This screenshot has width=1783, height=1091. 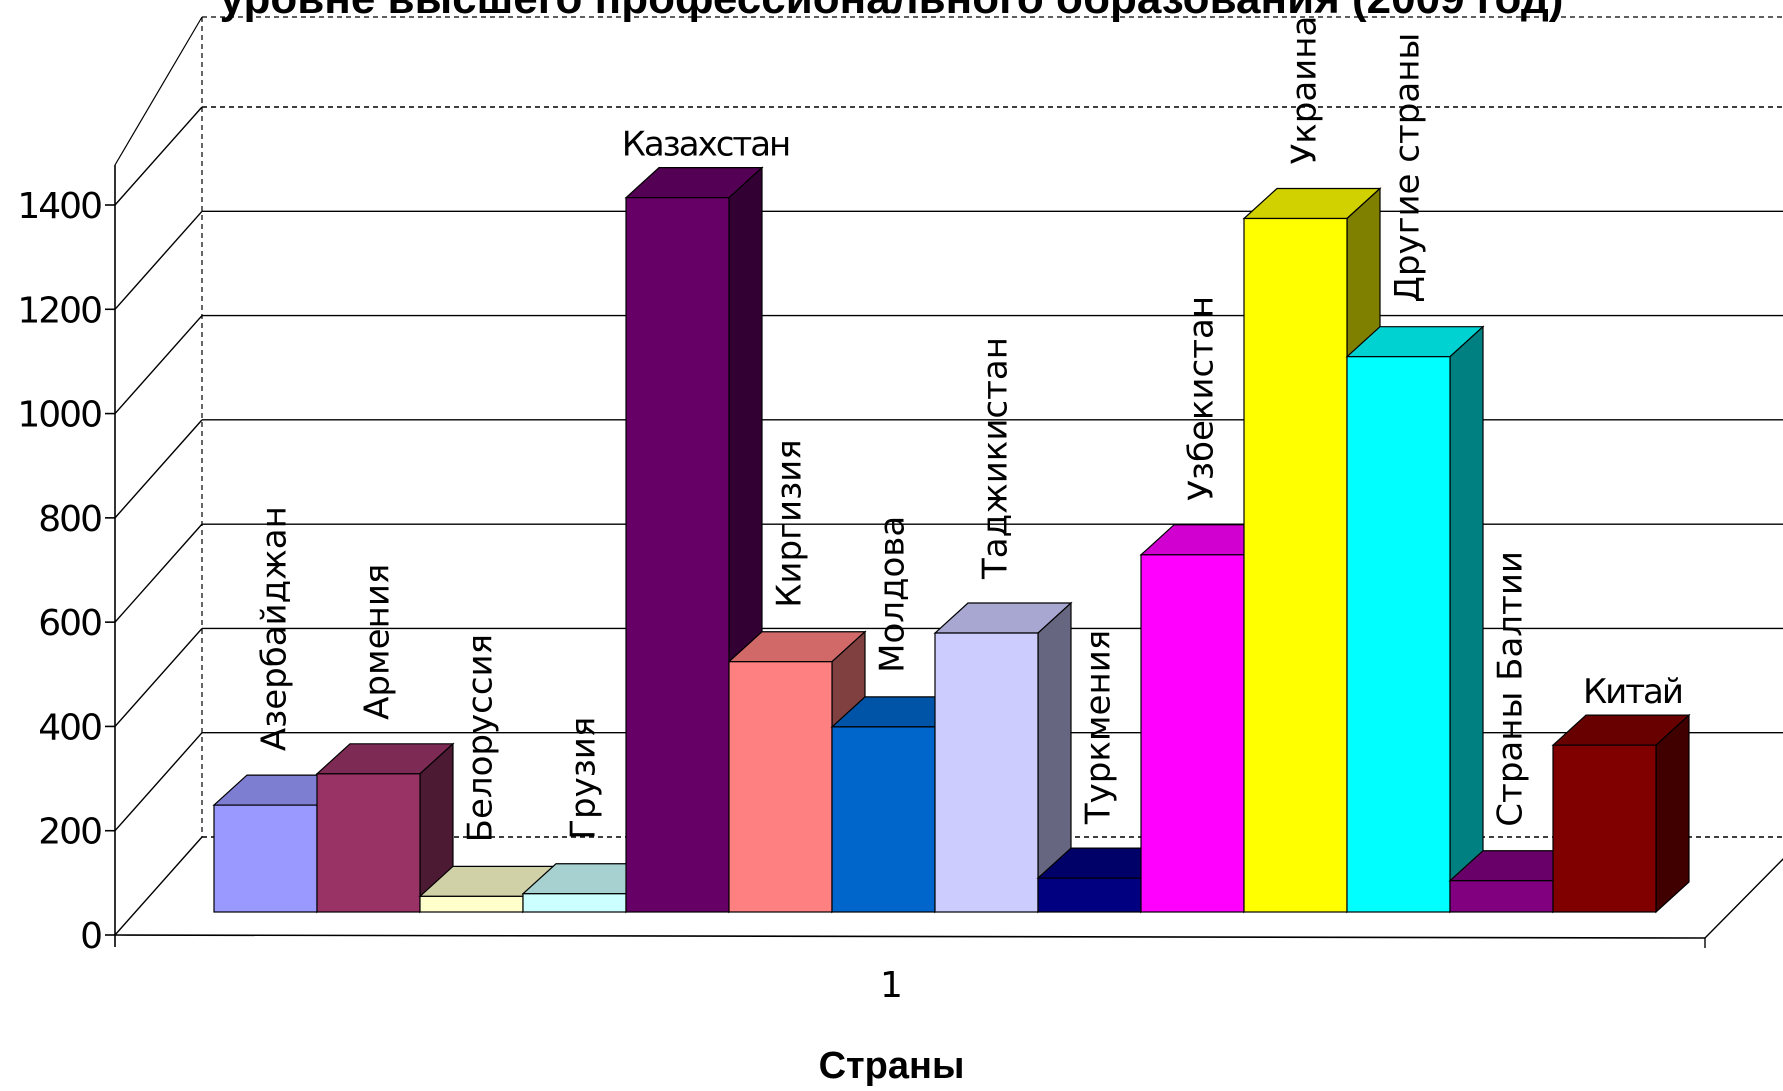 What do you see at coordinates (996, 458) in the screenshot?
I see `series-label: Таджикистан` at bounding box center [996, 458].